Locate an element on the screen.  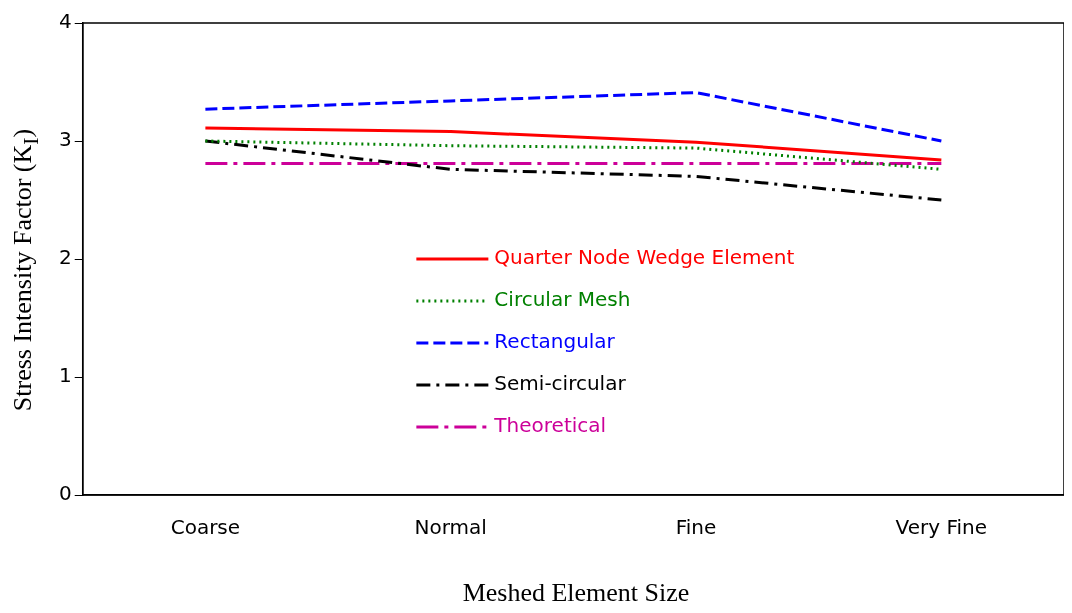
x-tick-label: Very Fine is located at coordinates (941, 527).